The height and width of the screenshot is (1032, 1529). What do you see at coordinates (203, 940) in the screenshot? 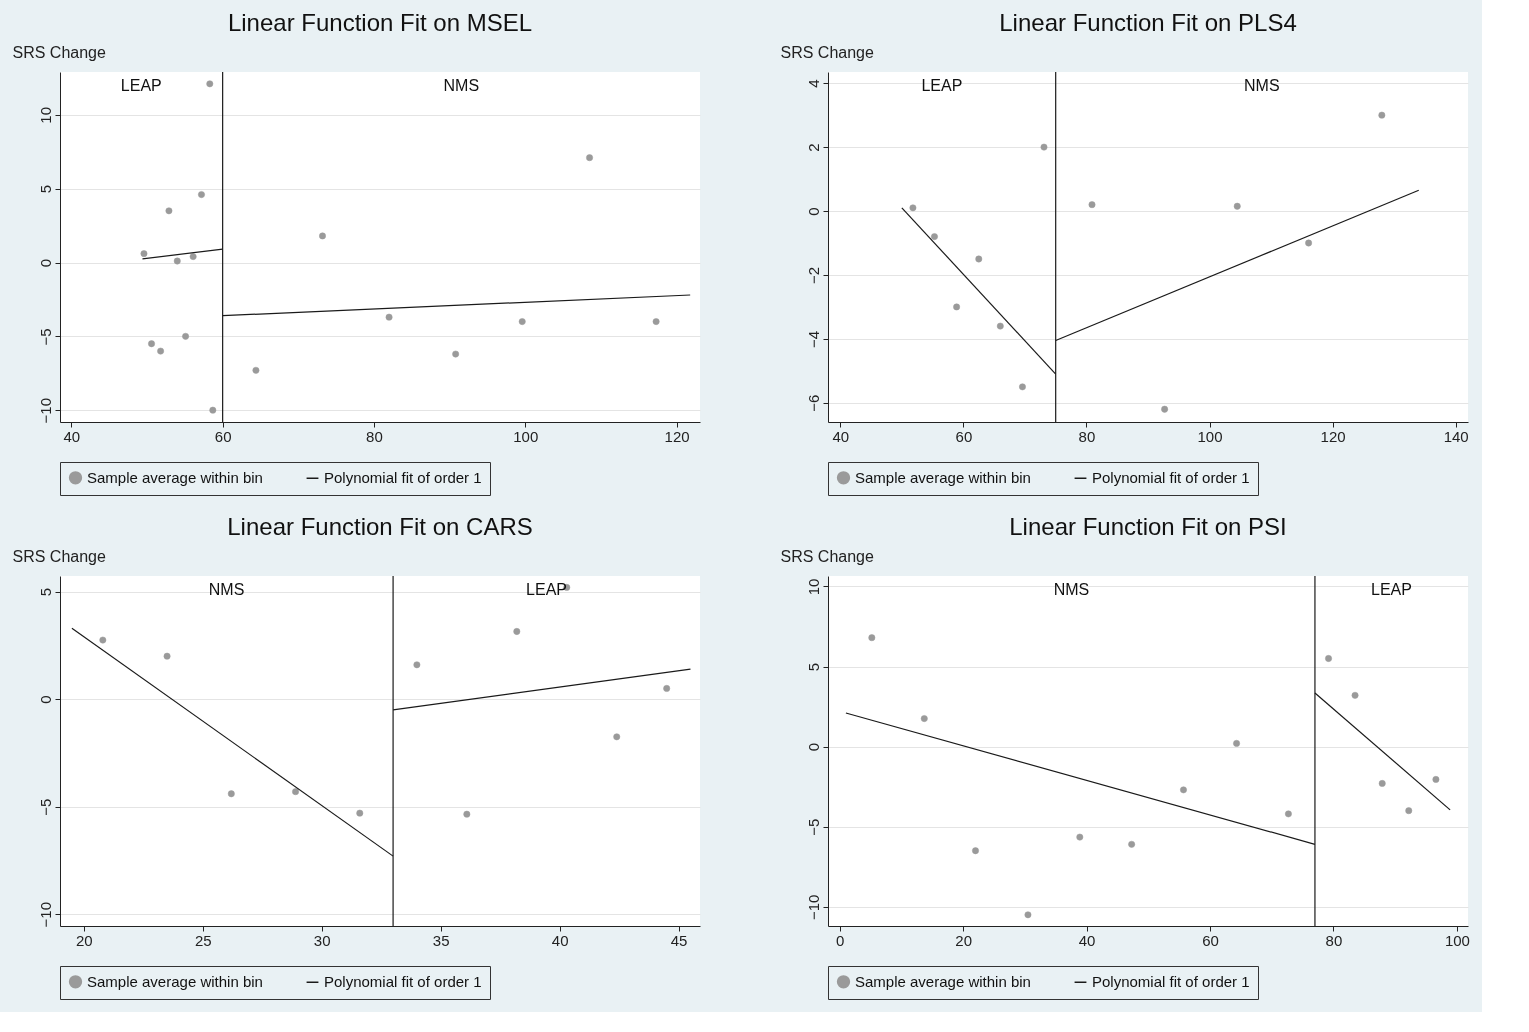
I see `x-tick-label: 25` at bounding box center [203, 940].